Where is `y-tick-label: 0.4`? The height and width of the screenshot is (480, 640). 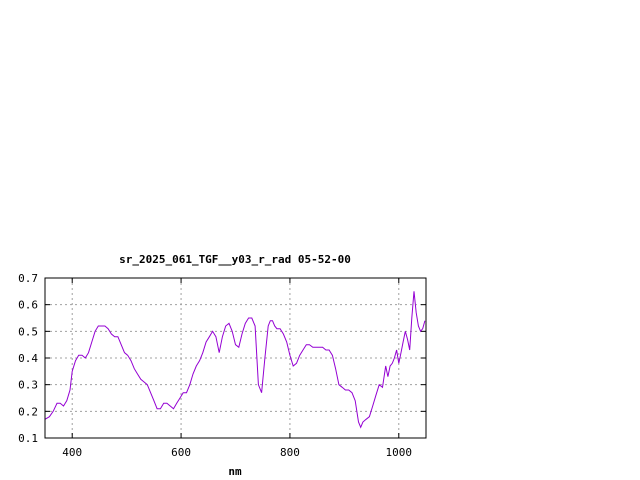
y-tick-label: 0.4 is located at coordinates (28, 358).